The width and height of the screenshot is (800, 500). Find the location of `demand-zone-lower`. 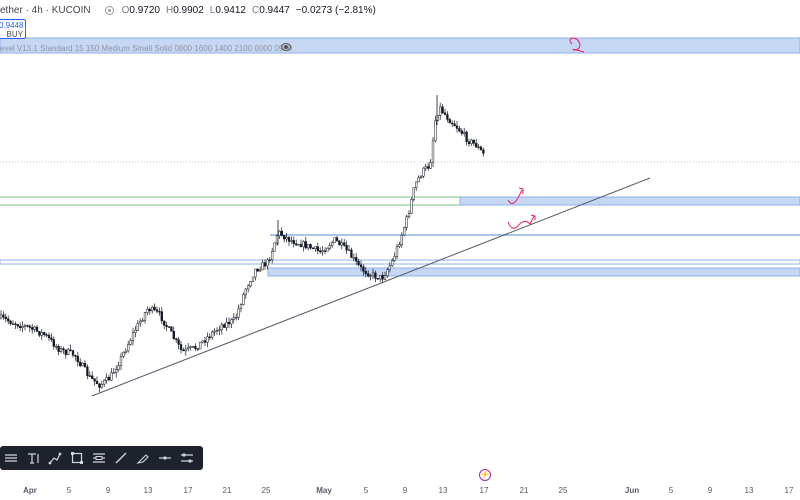

demand-zone-lower is located at coordinates (533, 272).